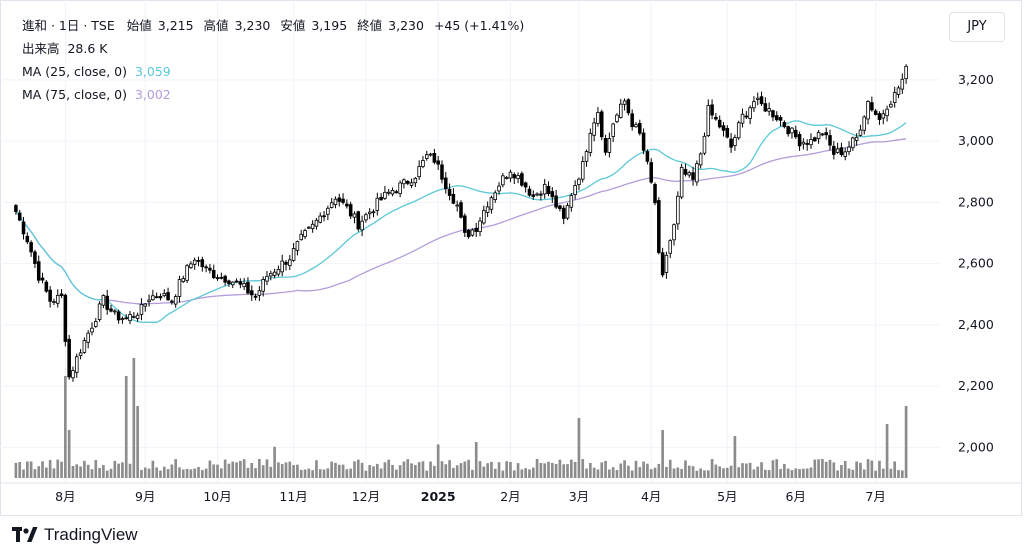  Describe the element at coordinates (976, 79) in the screenshot. I see `y-tick-label: 3,200` at that location.